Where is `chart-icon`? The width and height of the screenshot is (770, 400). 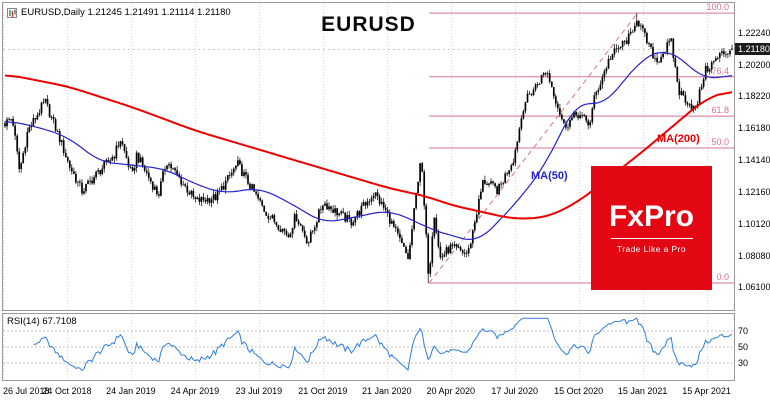 chart-icon is located at coordinates (12, 12).